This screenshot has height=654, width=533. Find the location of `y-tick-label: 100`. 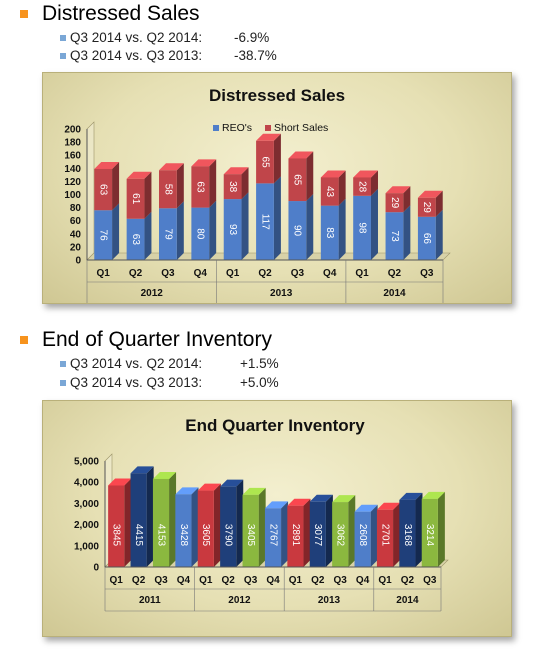

y-tick-label: 100 is located at coordinates (72, 195).